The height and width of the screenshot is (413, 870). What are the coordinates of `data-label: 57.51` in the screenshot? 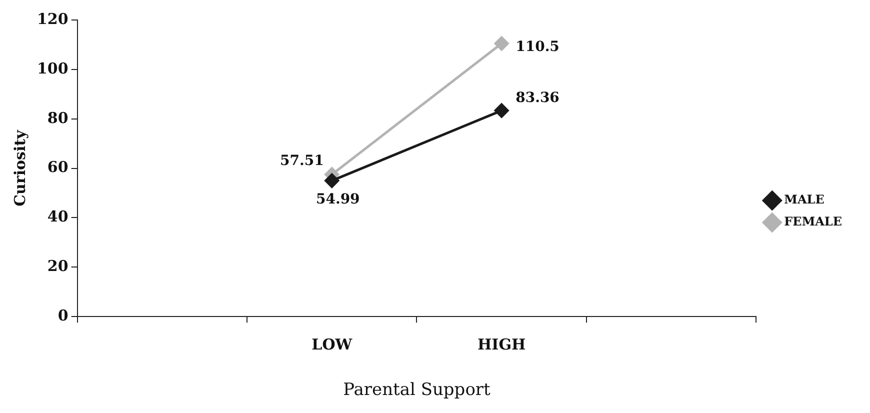 It's located at (302, 161).